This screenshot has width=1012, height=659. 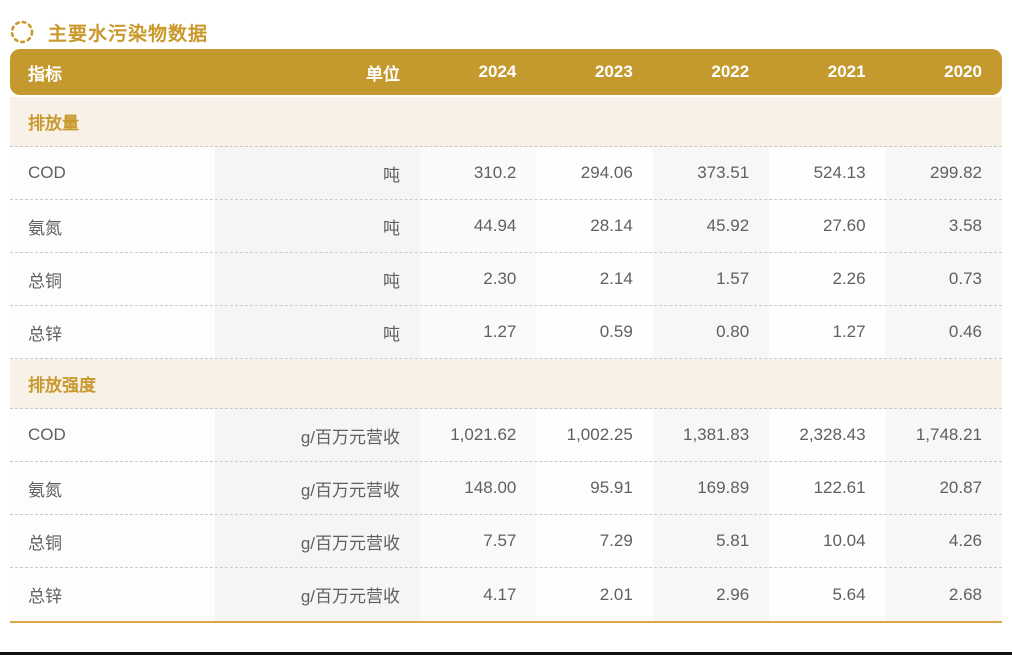 What do you see at coordinates (711, 226) in the screenshot?
I see `value-cell: 45.92` at bounding box center [711, 226].